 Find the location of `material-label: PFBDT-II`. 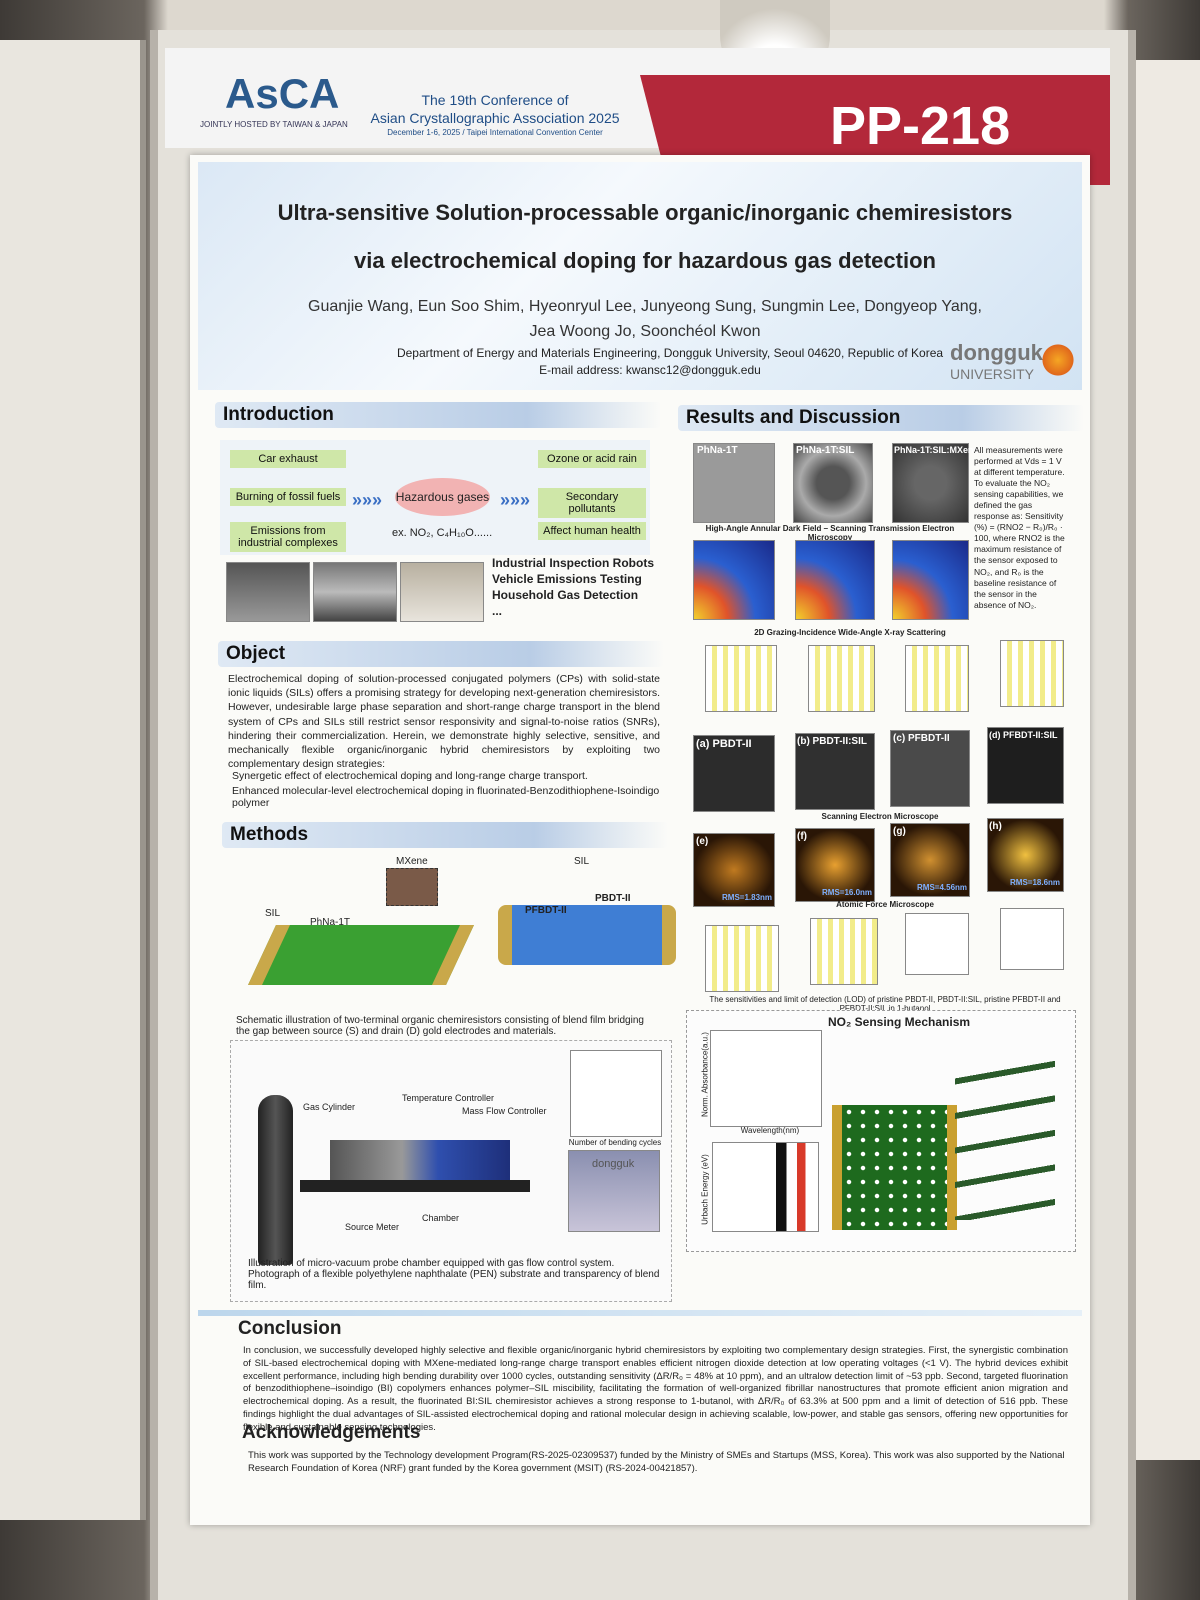

material-label: PFBDT-II is located at coordinates (546, 910).